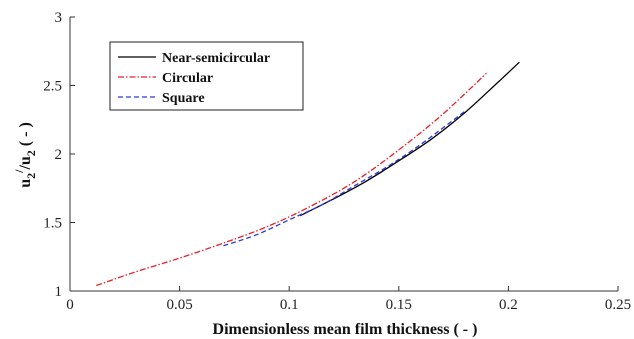 Image resolution: width=634 pixels, height=339 pixels. Describe the element at coordinates (25, 136) in the screenshot. I see `y-label-tail: ( - )` at that location.